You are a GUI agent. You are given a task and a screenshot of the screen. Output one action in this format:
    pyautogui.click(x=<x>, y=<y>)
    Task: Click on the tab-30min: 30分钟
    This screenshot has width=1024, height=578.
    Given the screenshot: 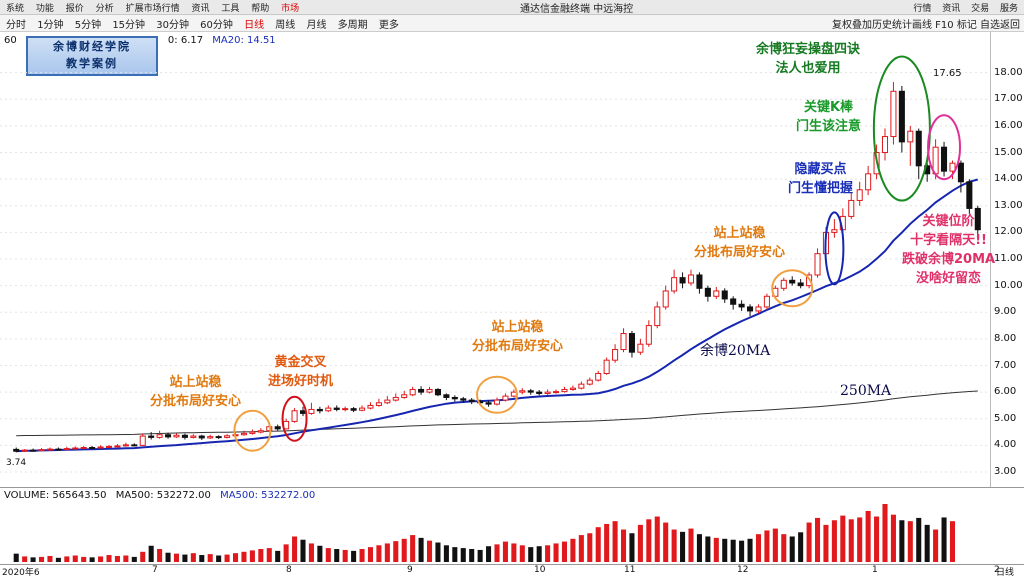 What is the action you would take?
    pyautogui.click(x=172, y=25)
    